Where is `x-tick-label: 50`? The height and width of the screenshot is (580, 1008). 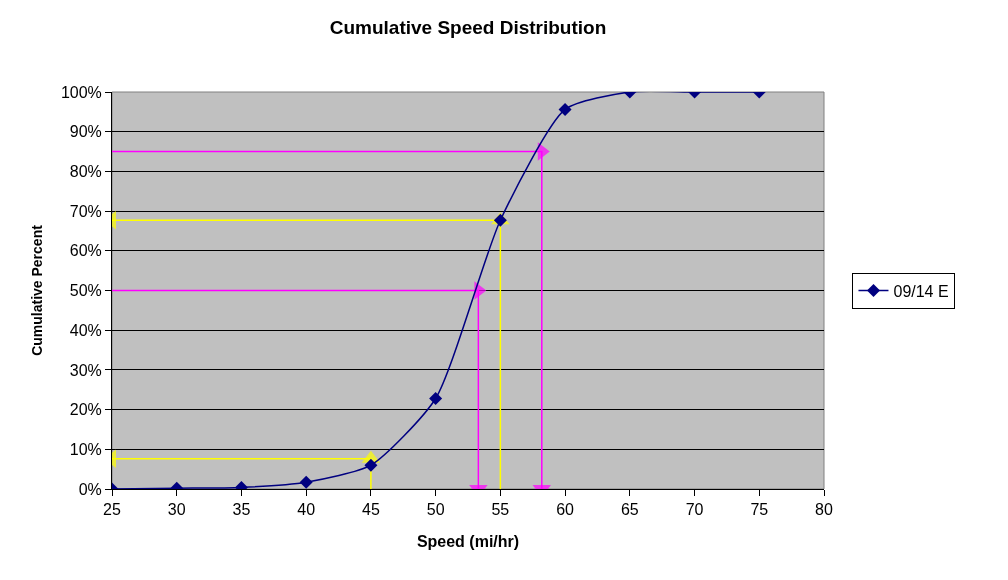 x-tick-label: 50 is located at coordinates (435, 510).